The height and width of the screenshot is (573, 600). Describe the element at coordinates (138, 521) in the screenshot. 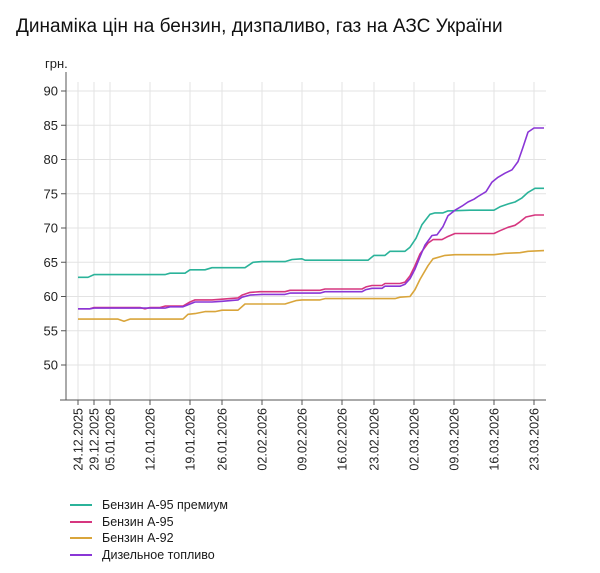

I see `legend-label: Бензин А-95` at that location.